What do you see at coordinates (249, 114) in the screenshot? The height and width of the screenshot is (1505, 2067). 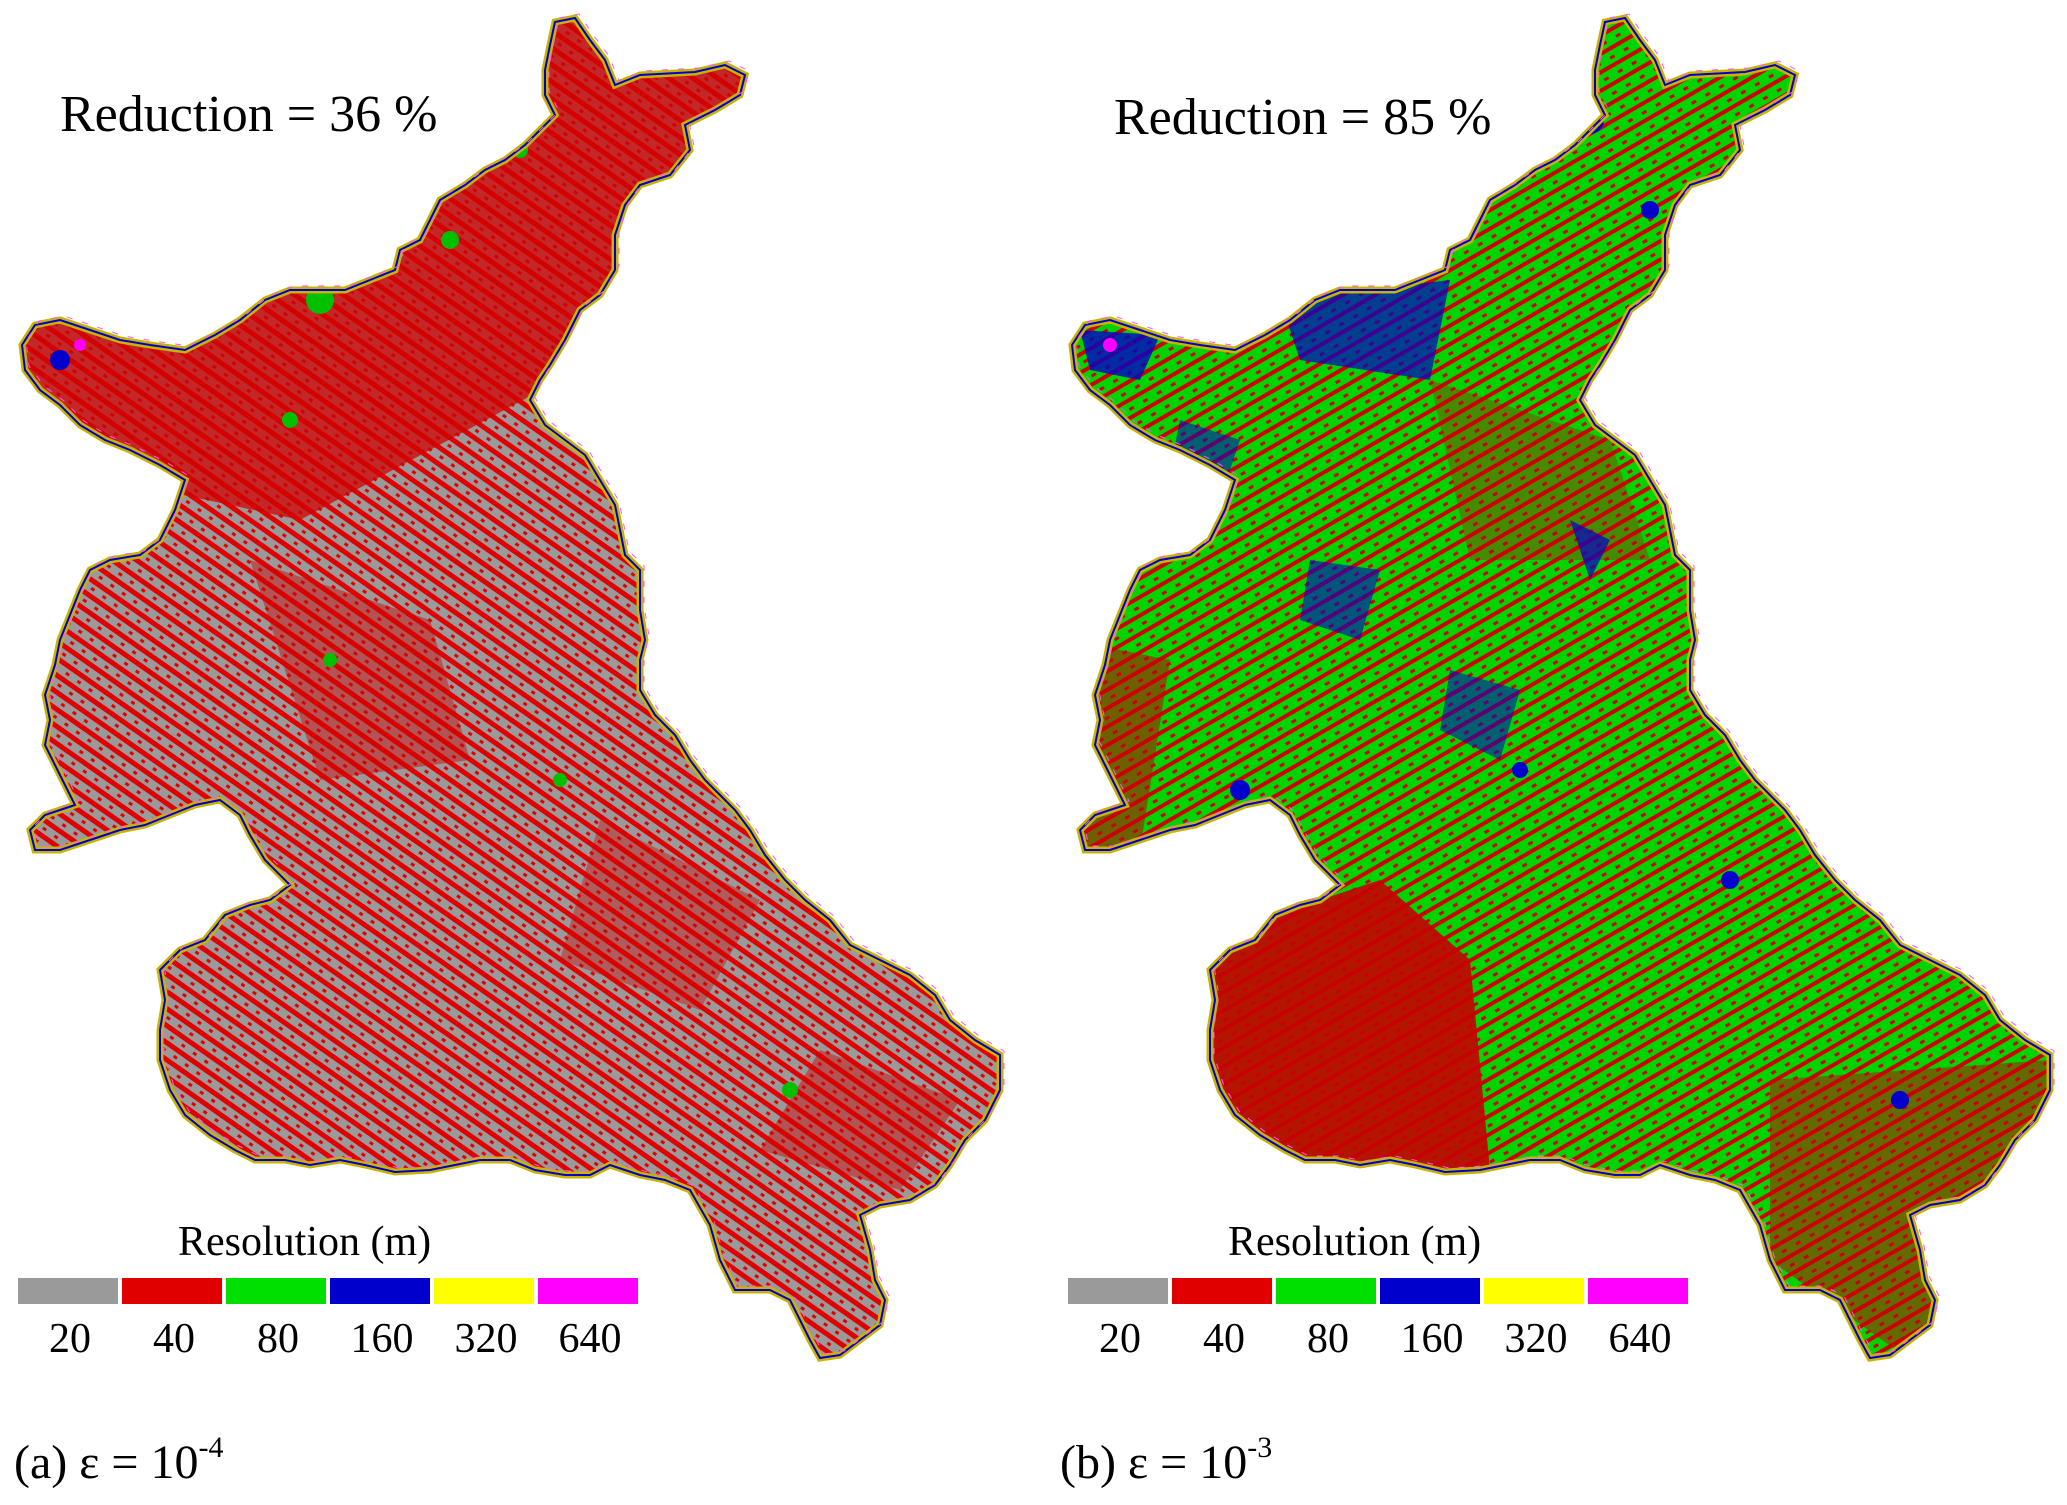 I see `reduction-label-a: Reduction = 36 %` at bounding box center [249, 114].